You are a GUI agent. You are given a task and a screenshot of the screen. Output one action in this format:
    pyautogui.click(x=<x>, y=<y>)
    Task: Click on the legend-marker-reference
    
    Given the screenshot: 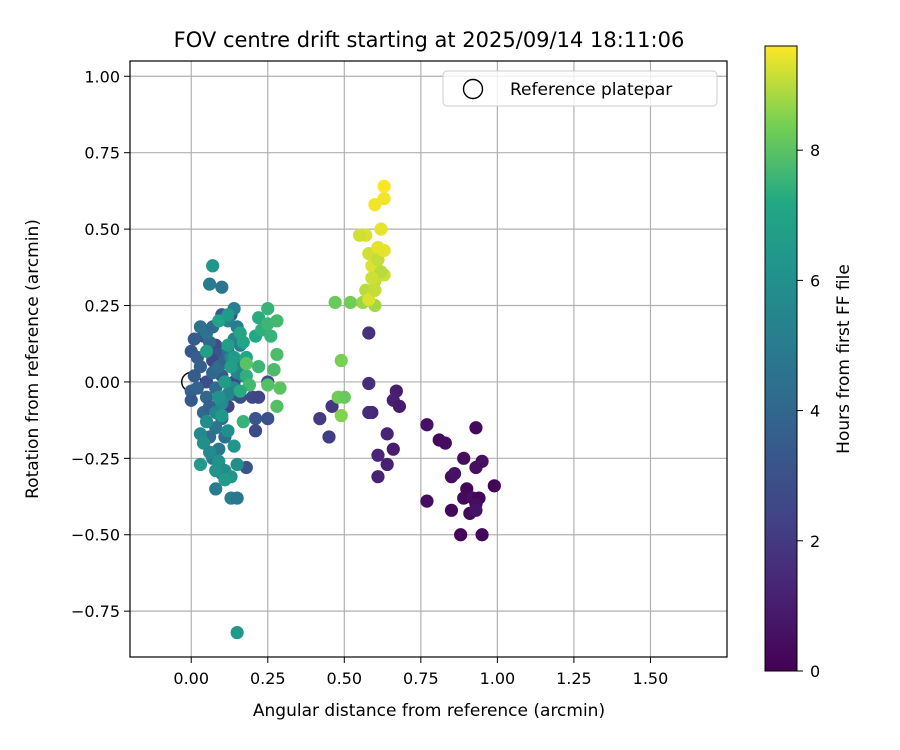 What is the action you would take?
    pyautogui.click(x=473, y=89)
    